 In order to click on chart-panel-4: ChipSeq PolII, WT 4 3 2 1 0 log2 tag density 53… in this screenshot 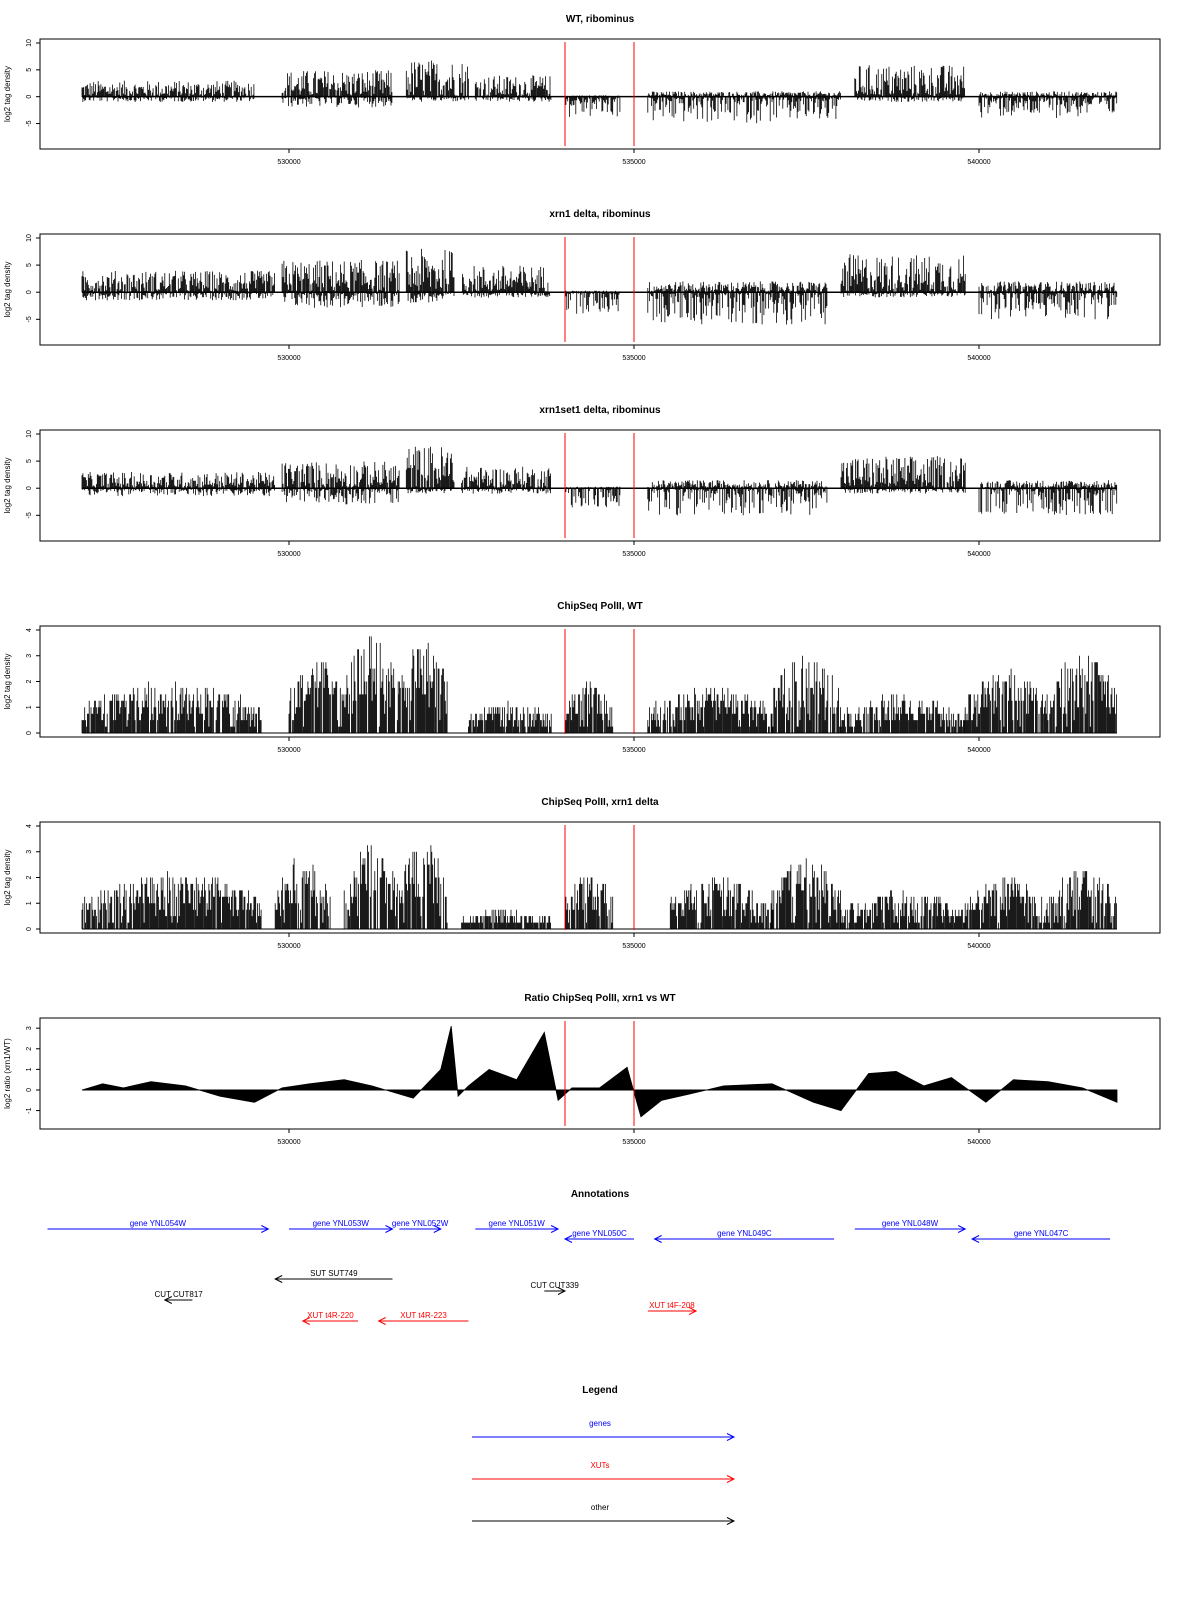, I will do `click(582, 677)`.